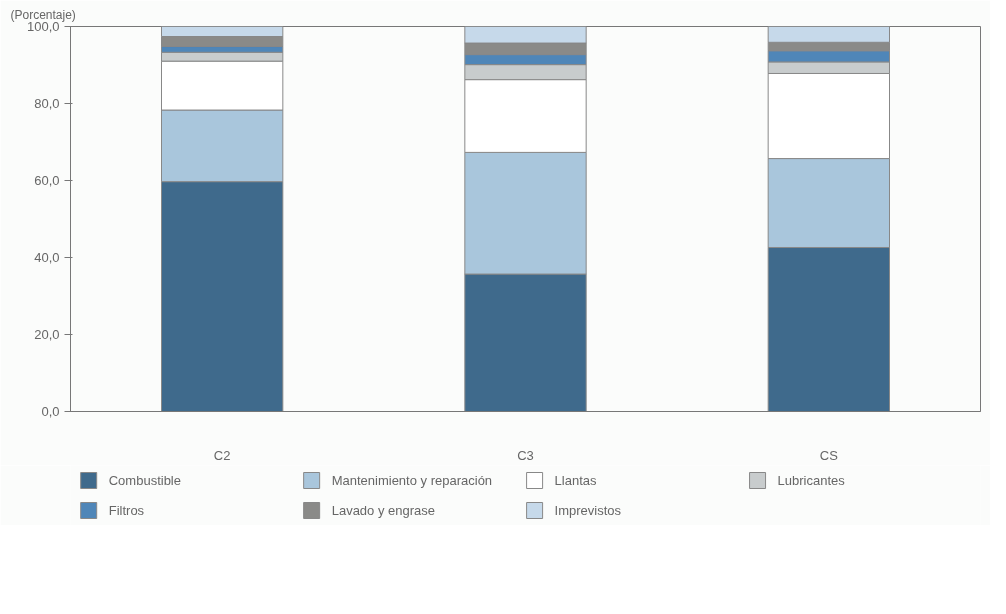 Image resolution: width=1006 pixels, height=614 pixels. What do you see at coordinates (383, 510) in the screenshot?
I see `legend-label: Lavado y engrase` at bounding box center [383, 510].